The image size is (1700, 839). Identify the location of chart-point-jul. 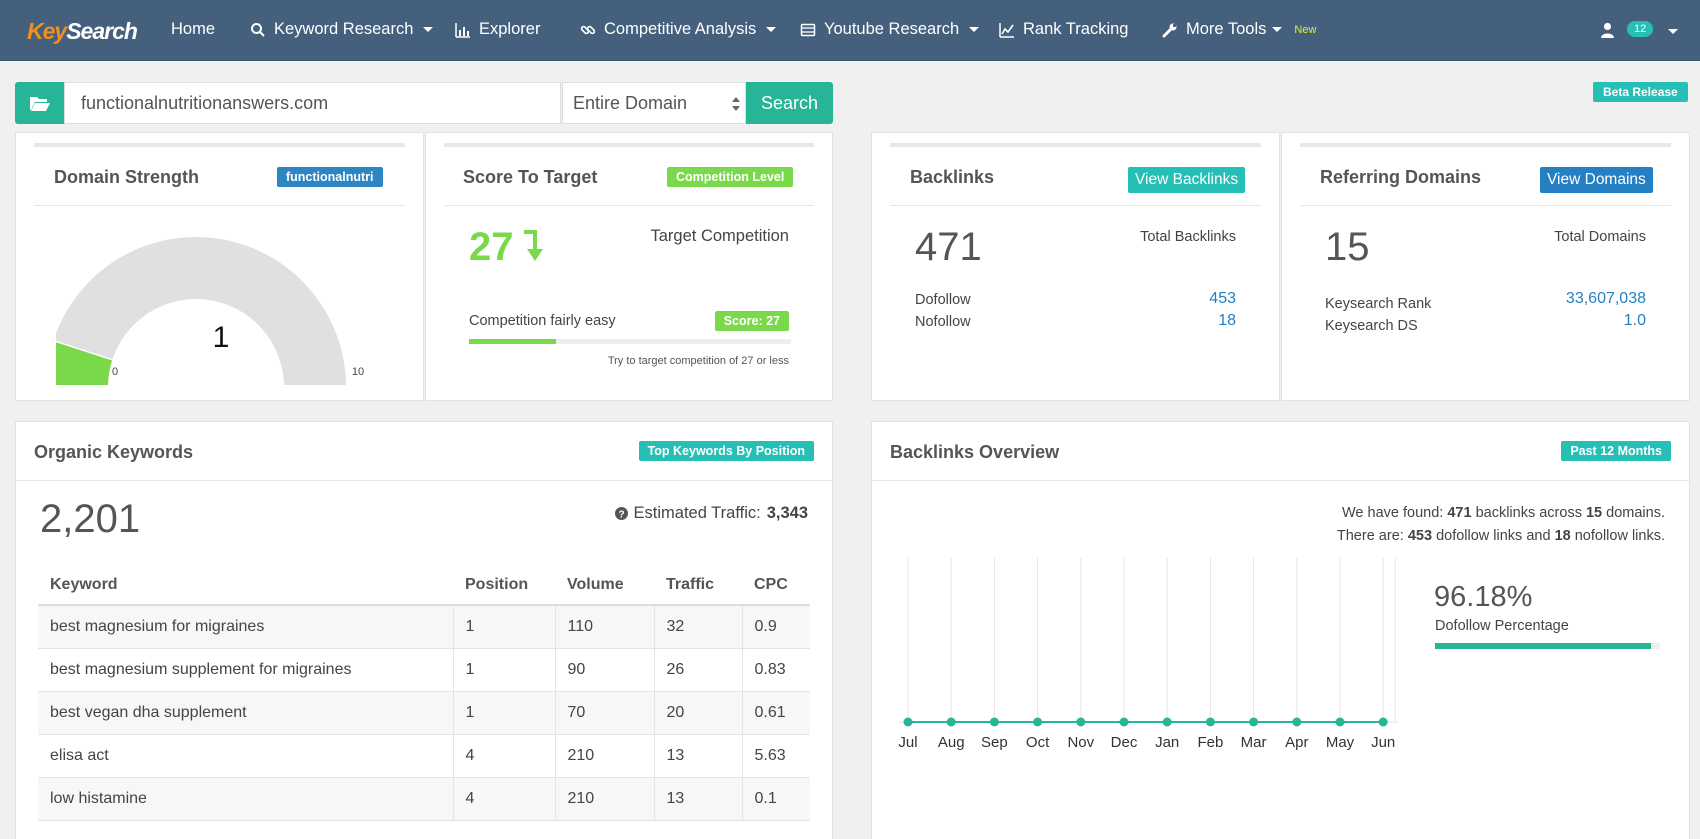
(908, 722).